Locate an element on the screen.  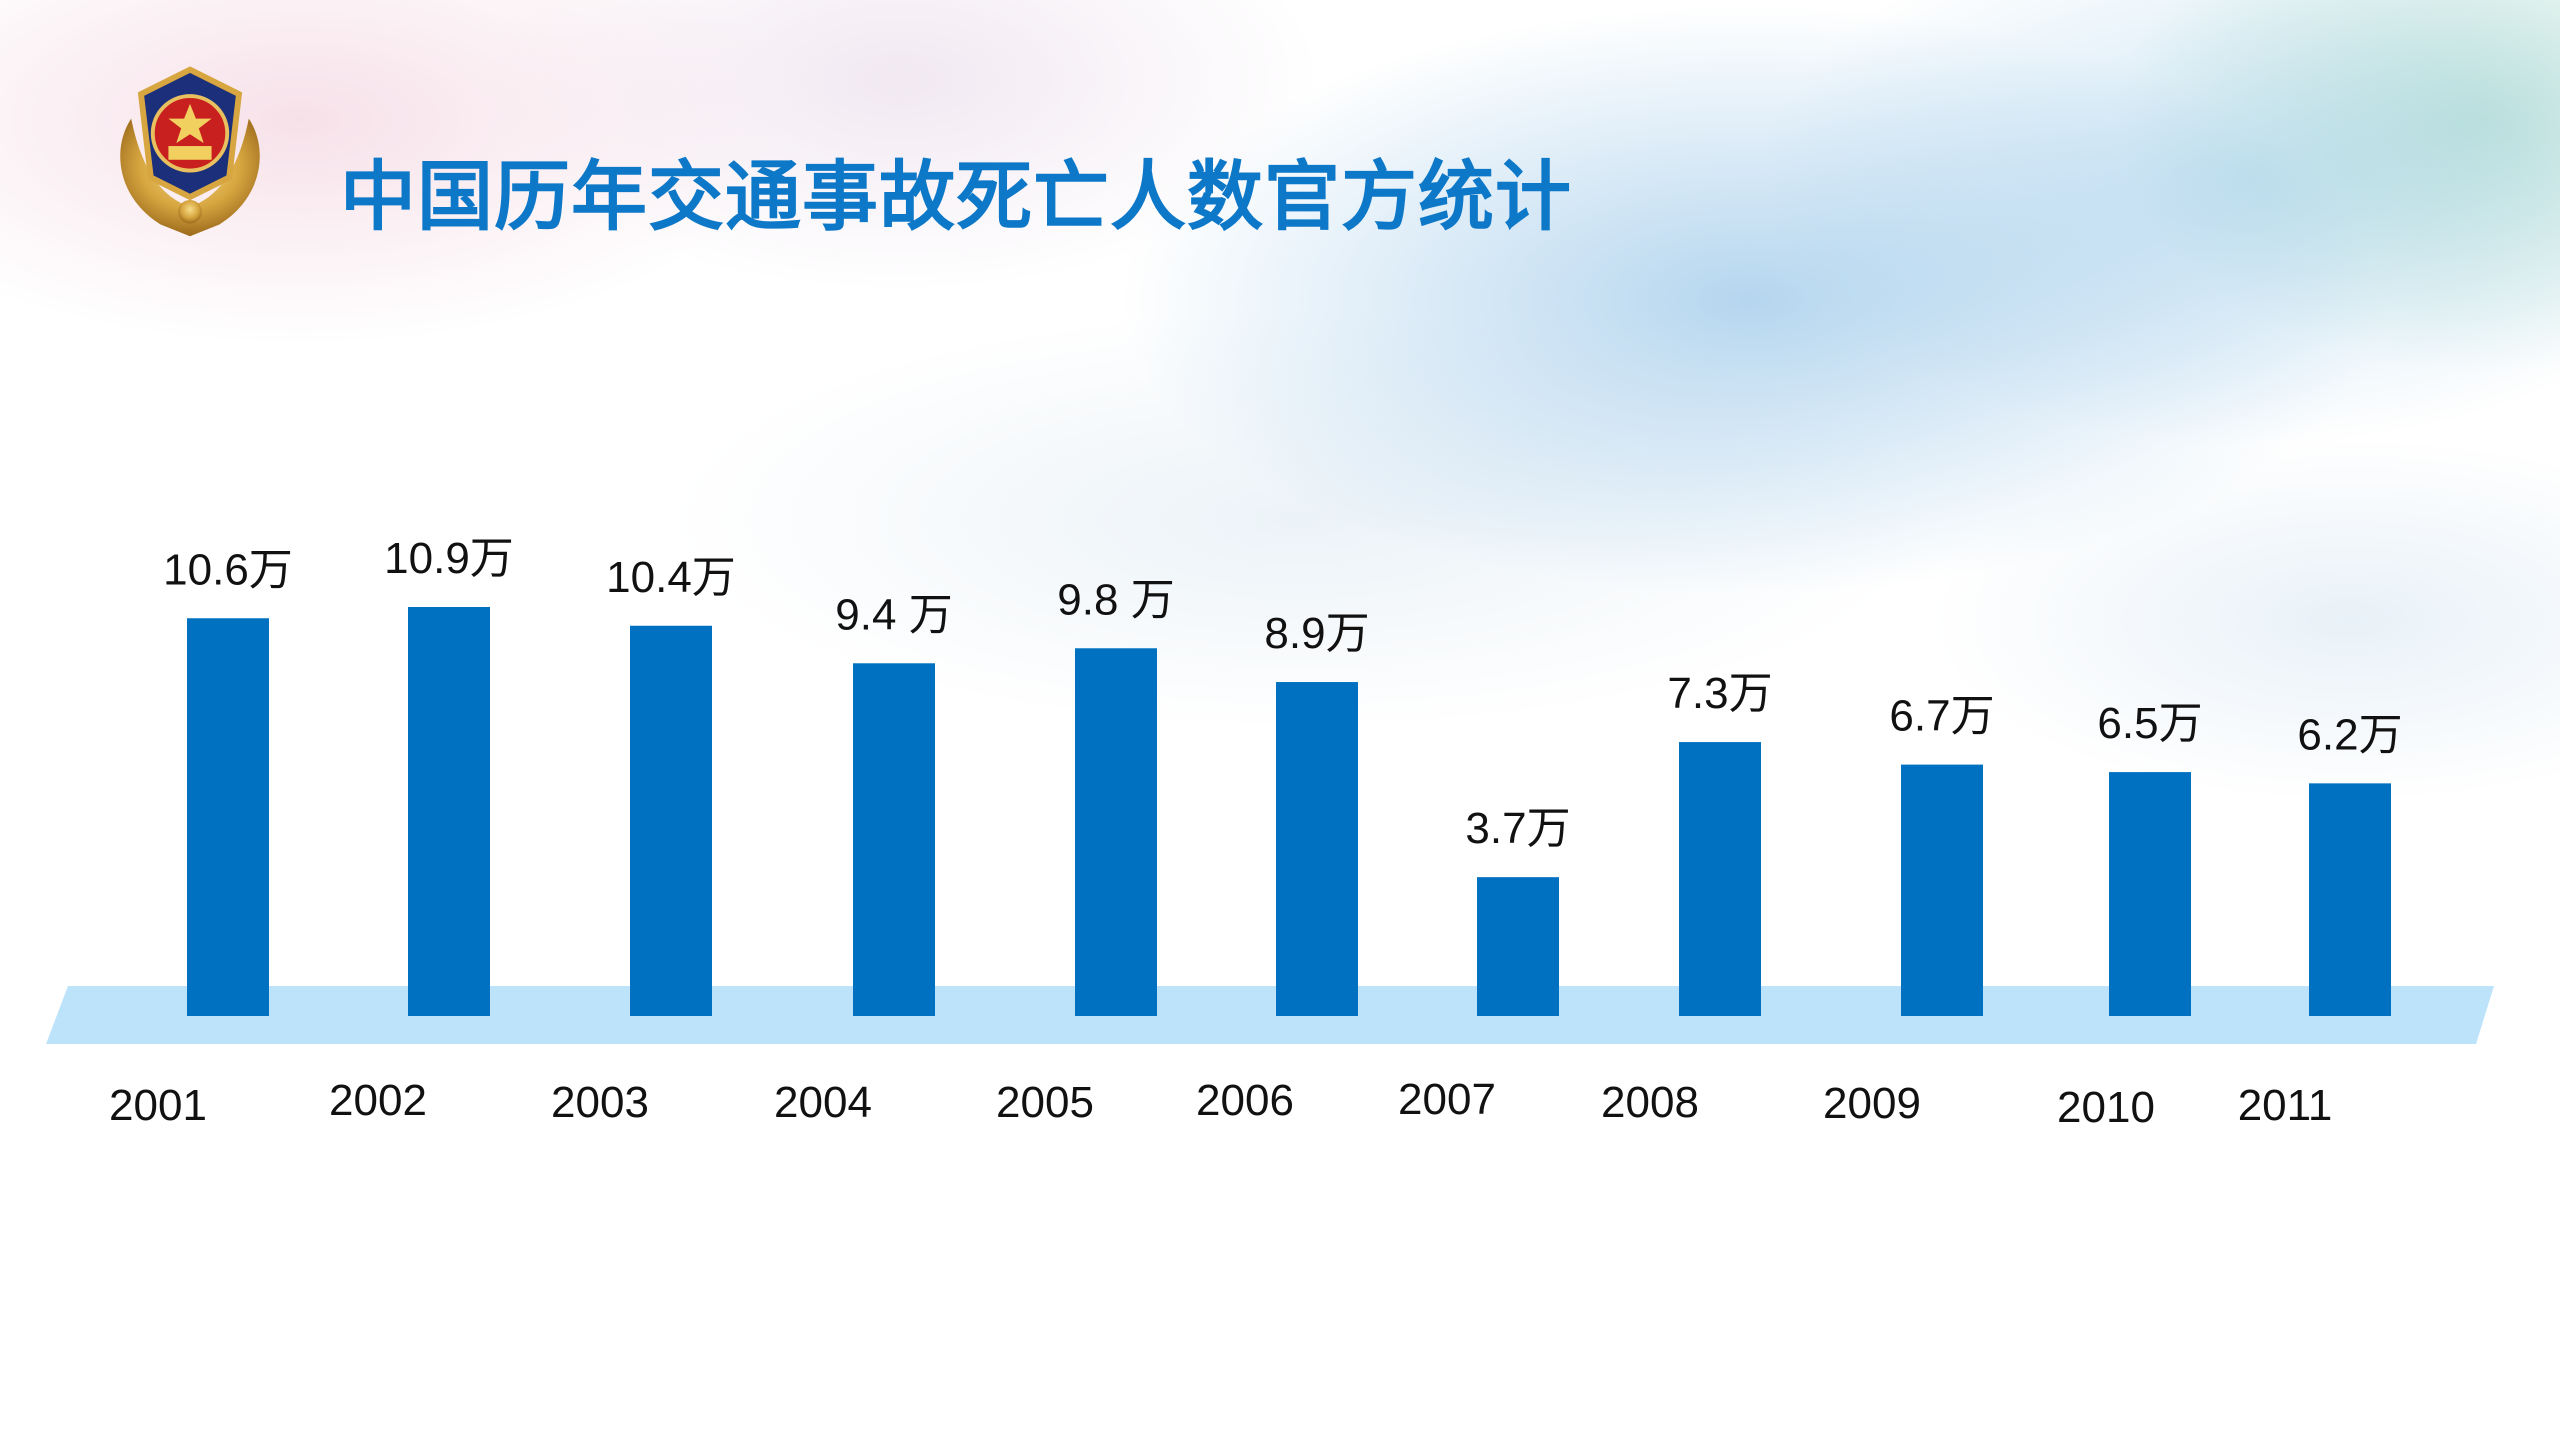
category-label-2001: 2001 is located at coordinates (158, 1105).